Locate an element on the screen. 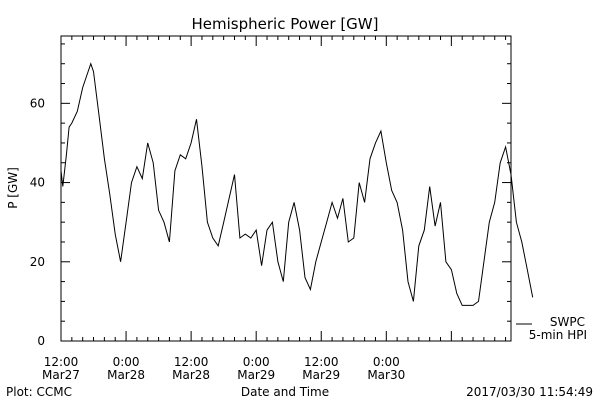 This screenshot has width=600, height=400. x-axis-label: Date and Time is located at coordinates (285, 392).